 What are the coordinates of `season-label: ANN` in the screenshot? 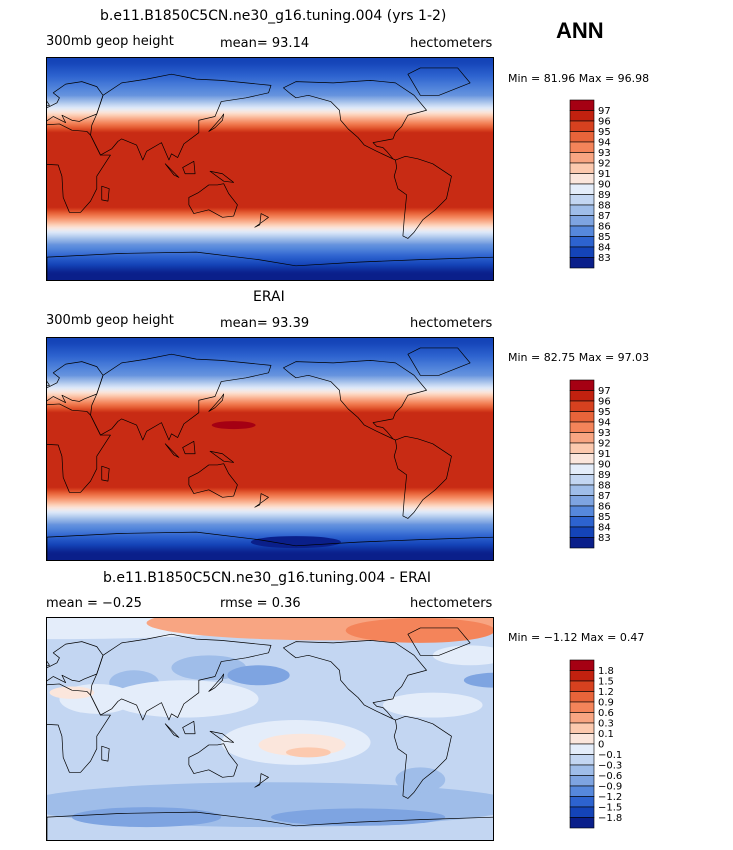 It's located at (580, 30).